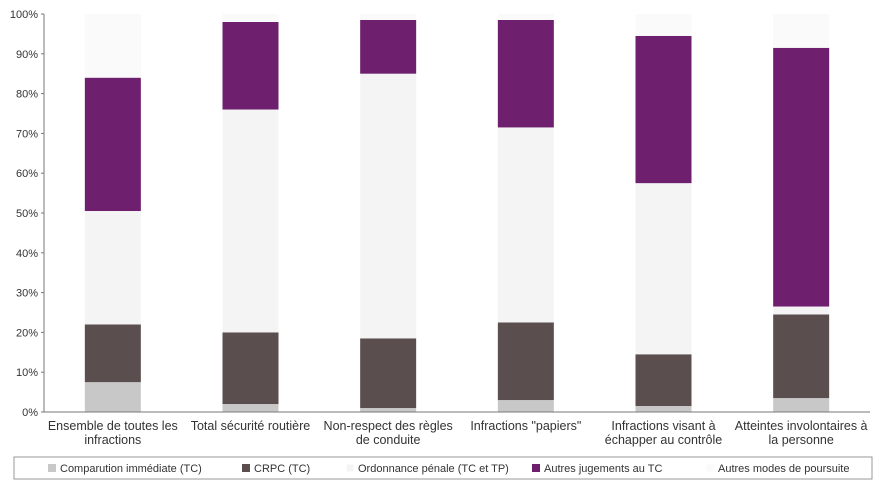 The height and width of the screenshot is (486, 876). What do you see at coordinates (27, 294) in the screenshot?
I see `y-tick-label: 30%` at bounding box center [27, 294].